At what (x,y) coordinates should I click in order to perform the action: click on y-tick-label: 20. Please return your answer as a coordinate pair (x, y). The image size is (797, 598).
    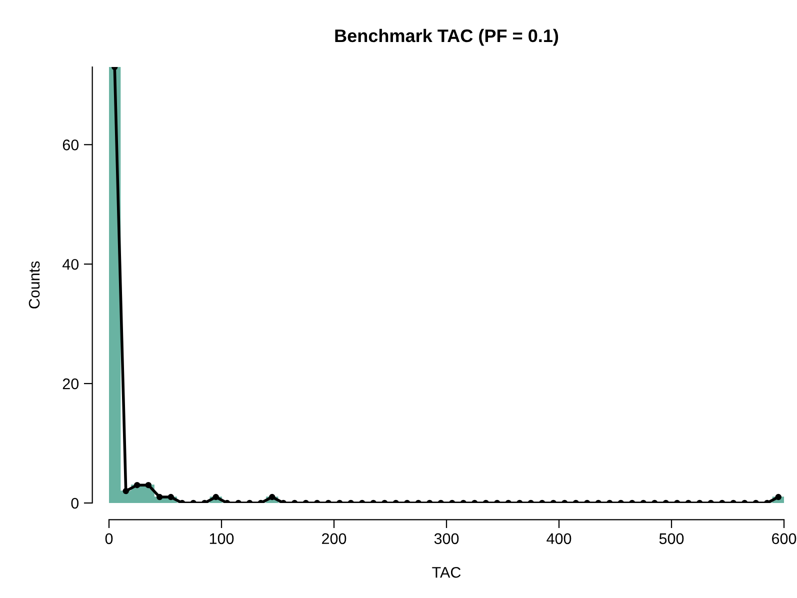
    Looking at the image, I should click on (70, 384).